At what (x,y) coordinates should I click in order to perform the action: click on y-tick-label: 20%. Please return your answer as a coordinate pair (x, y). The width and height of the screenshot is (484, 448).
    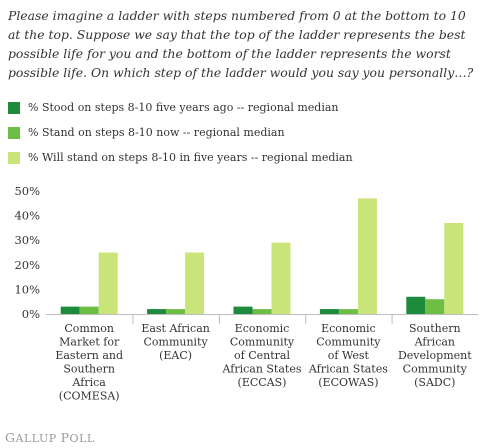
    Looking at the image, I should click on (27, 265).